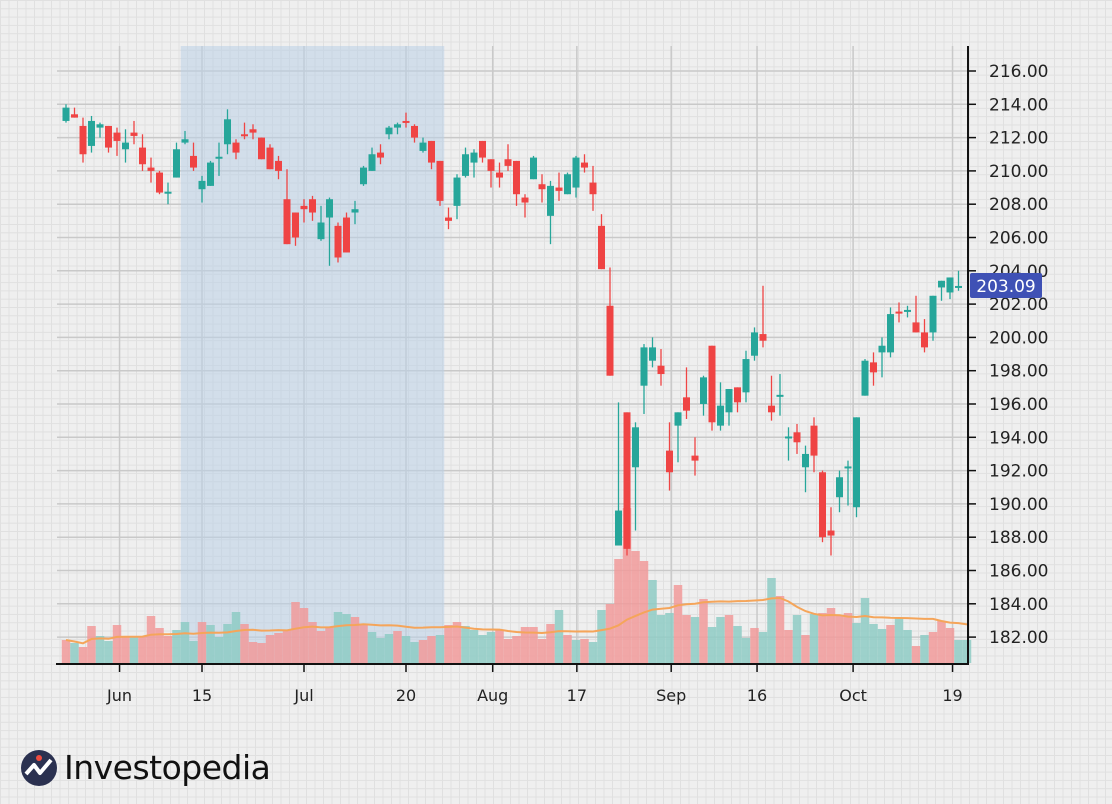 The height and width of the screenshot is (804, 1112). What do you see at coordinates (1018, 638) in the screenshot?
I see `y-tick-label: 182.00` at bounding box center [1018, 638].